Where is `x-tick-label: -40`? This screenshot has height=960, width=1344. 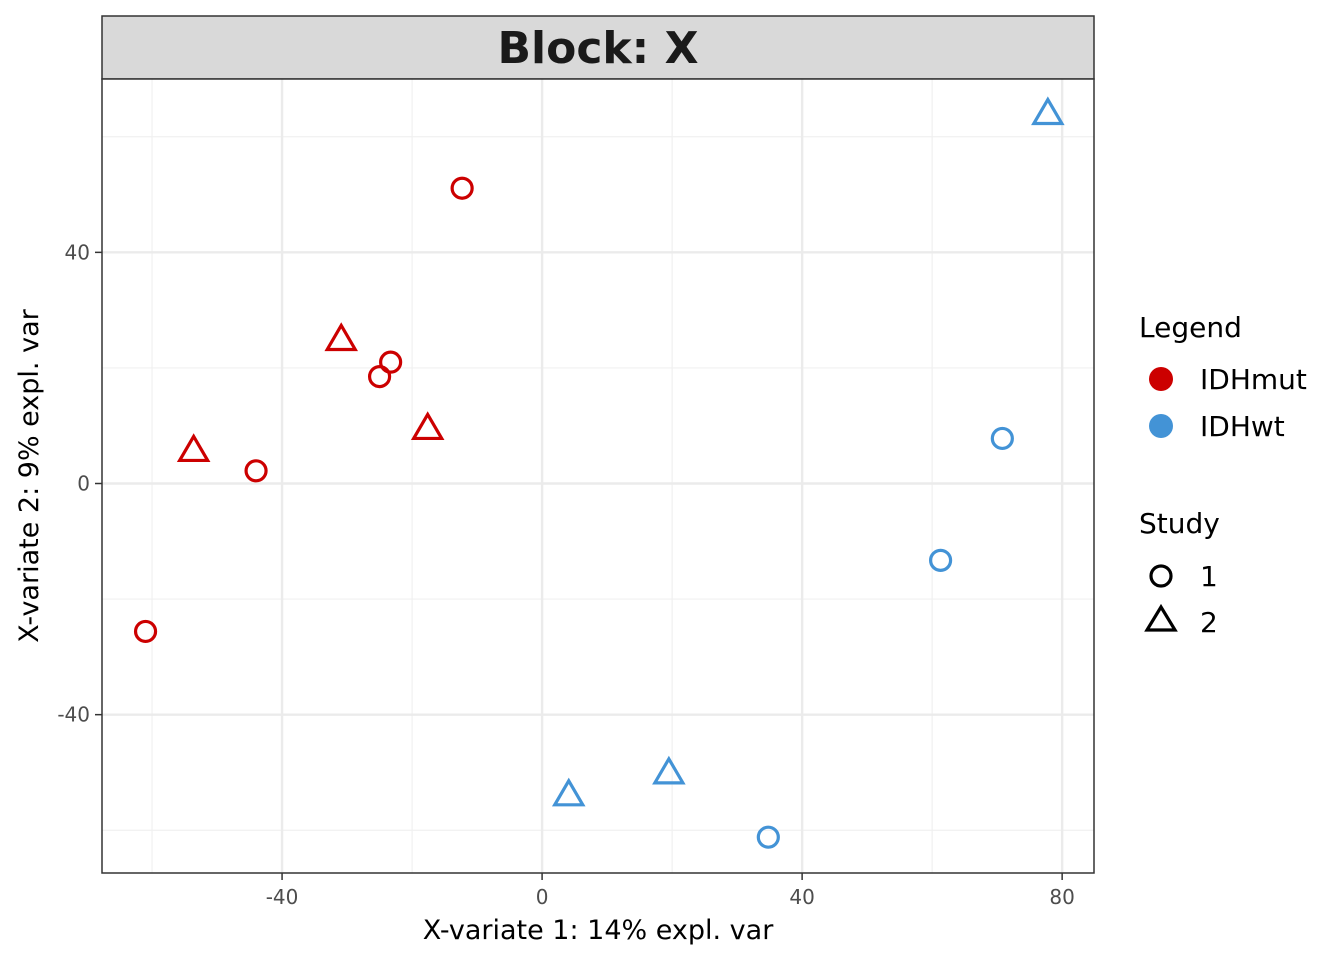
x-tick-label: -40 is located at coordinates (282, 897).